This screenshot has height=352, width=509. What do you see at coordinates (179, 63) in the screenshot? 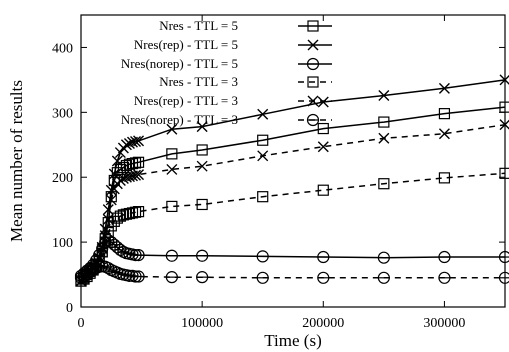
I see `legend-label: Nres(norep) - TTL = 5` at bounding box center [179, 63].